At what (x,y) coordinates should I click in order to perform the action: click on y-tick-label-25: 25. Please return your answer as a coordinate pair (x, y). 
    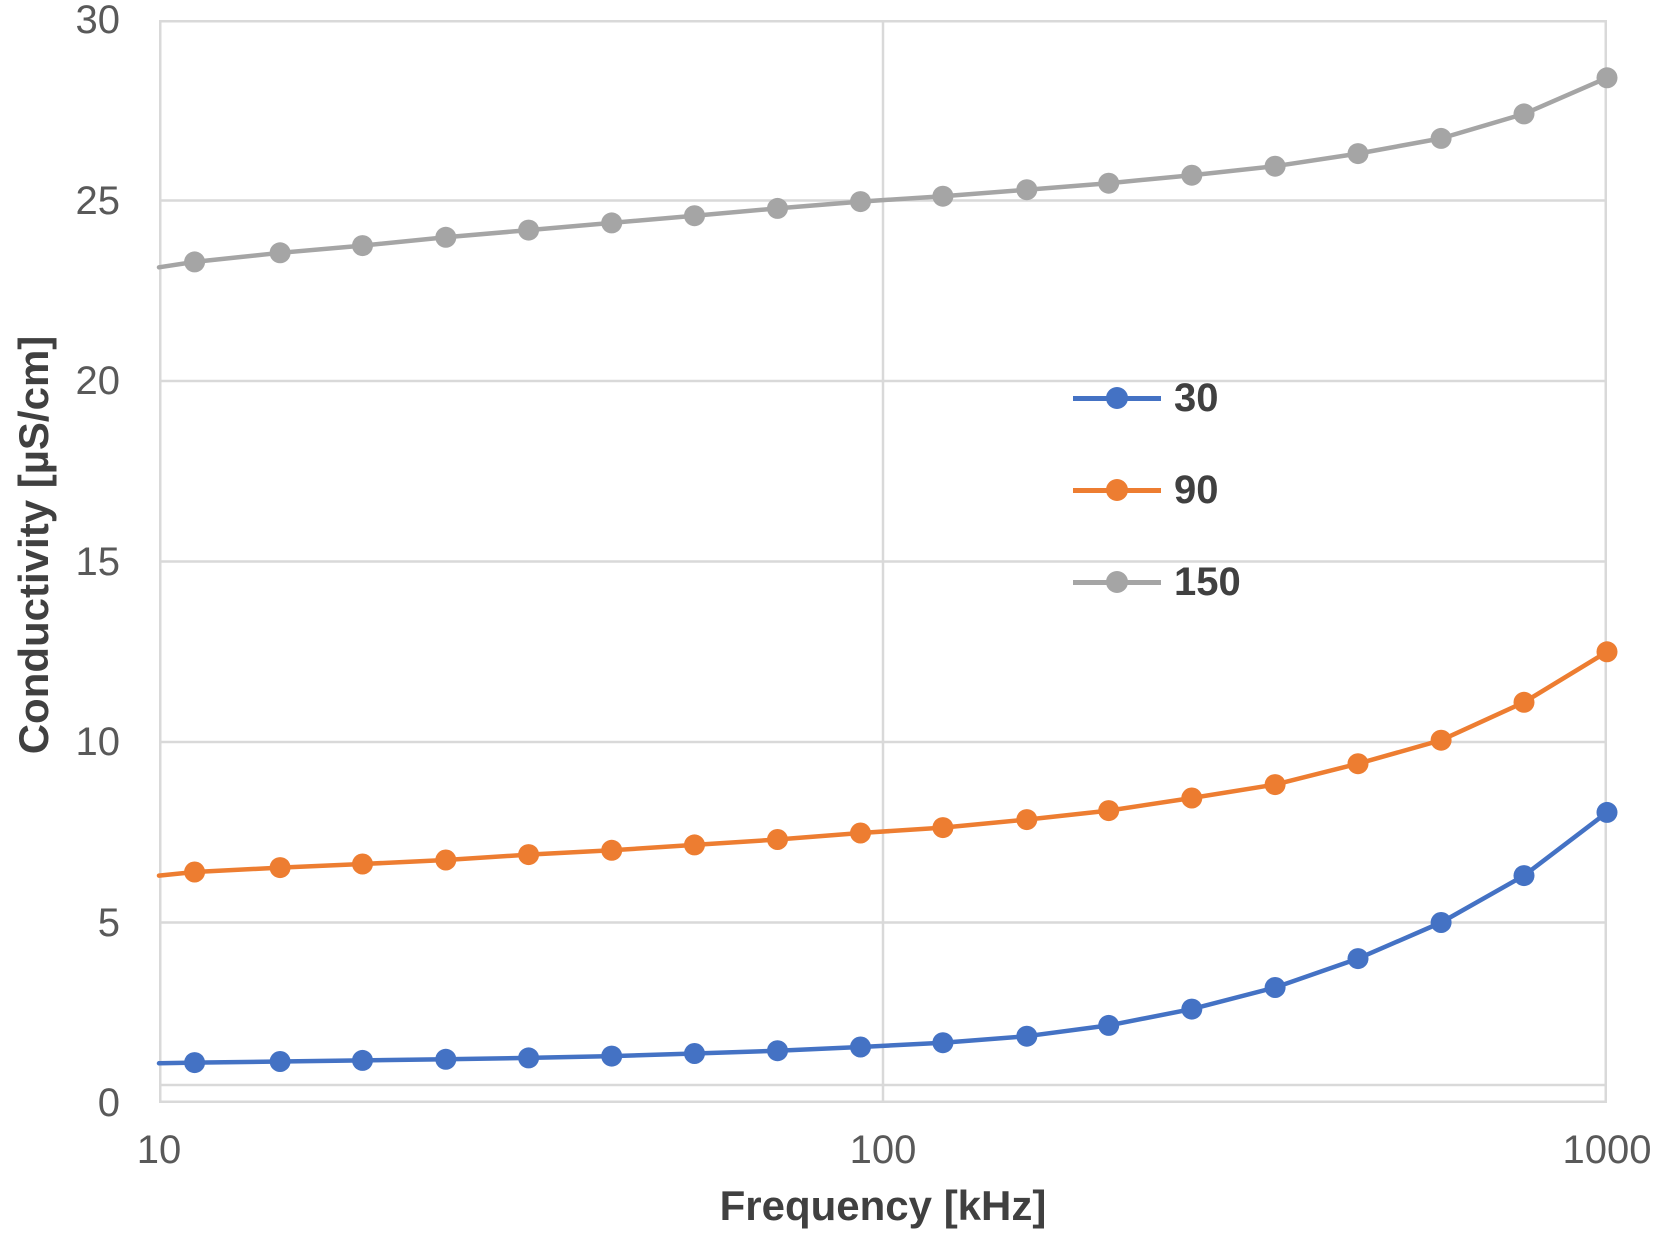
    Looking at the image, I should click on (98, 200).